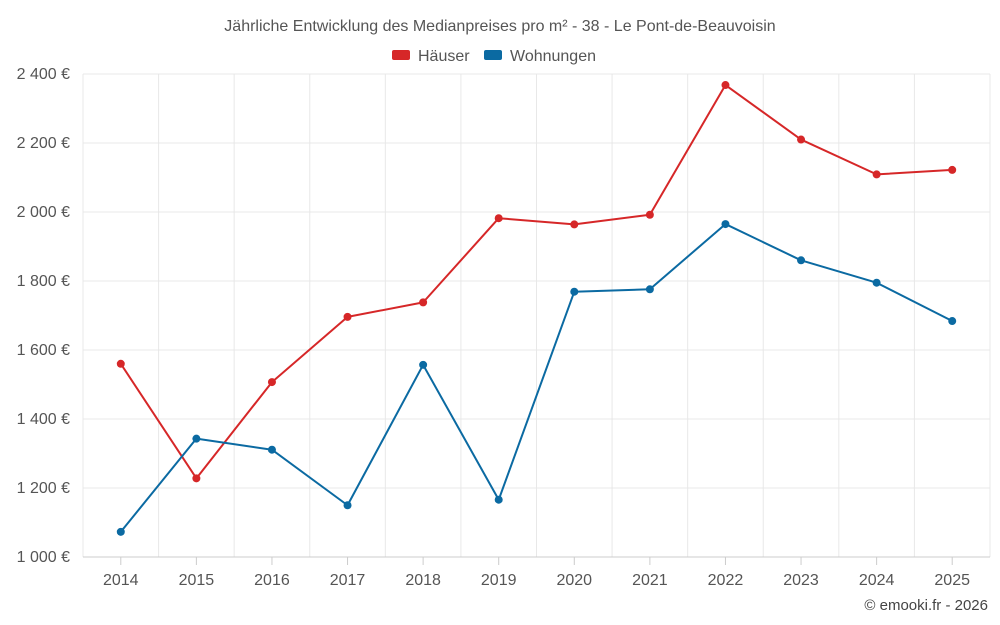 The image size is (1000, 625). Describe the element at coordinates (423, 580) in the screenshot. I see `x-tick-label: 2018` at that location.